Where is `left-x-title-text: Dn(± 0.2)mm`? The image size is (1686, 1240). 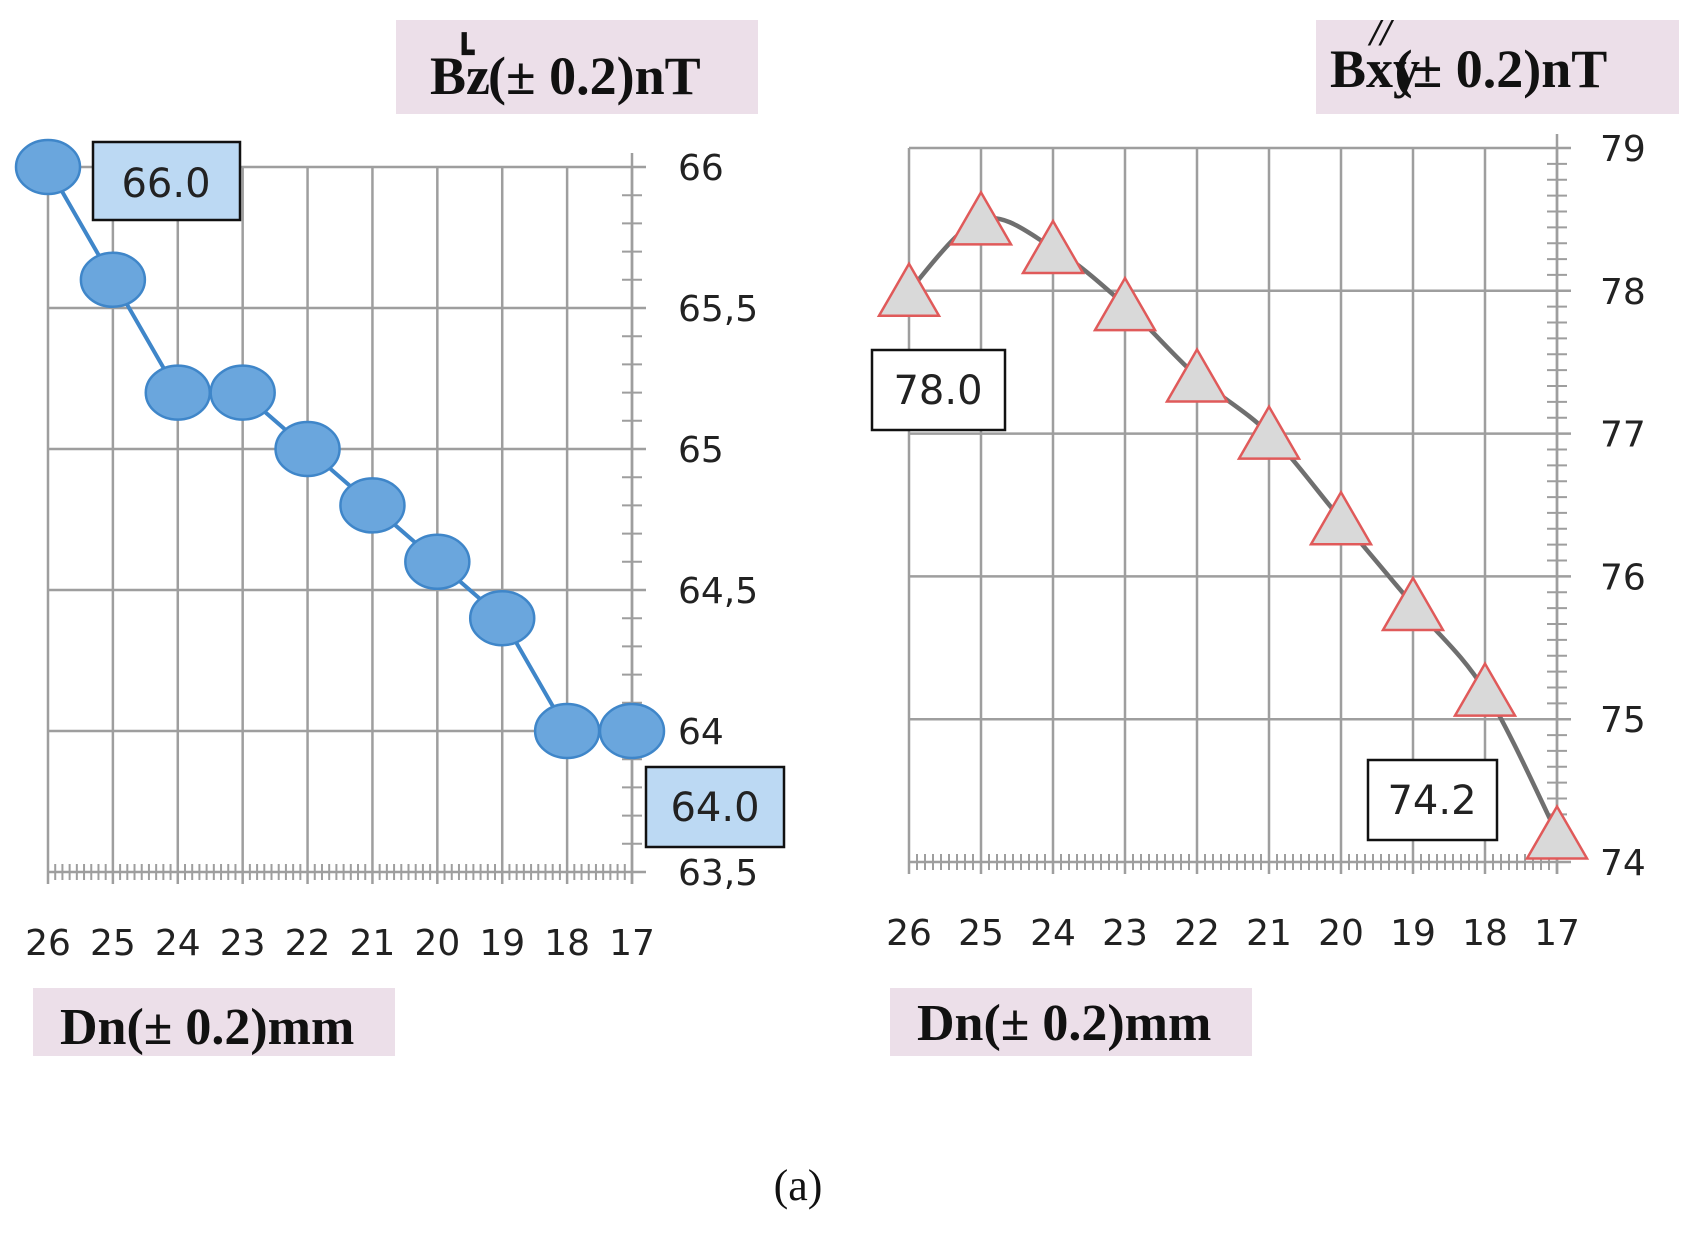 left-x-title-text: Dn(± 0.2)mm is located at coordinates (207, 1027).